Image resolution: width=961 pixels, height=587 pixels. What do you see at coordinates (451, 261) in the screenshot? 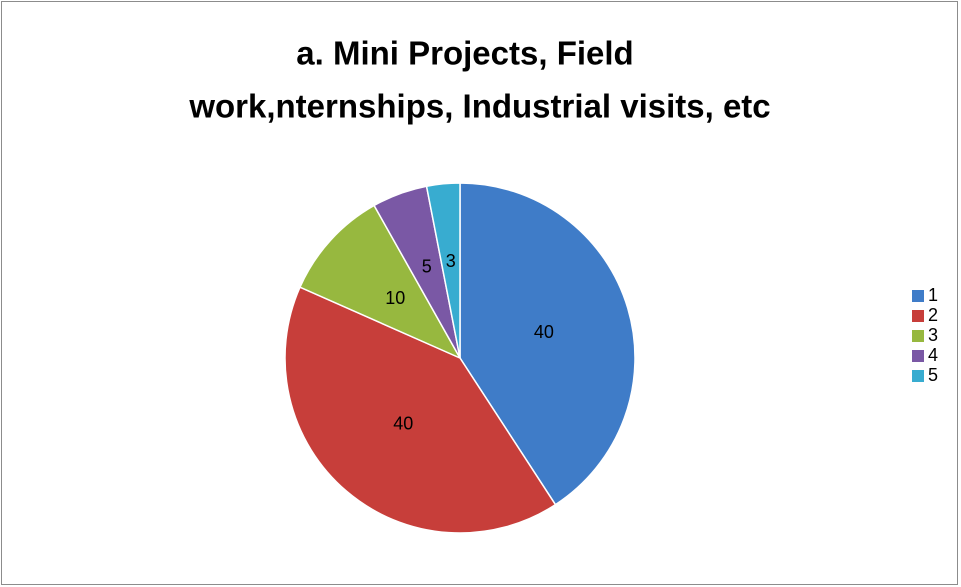
I see `data-label: 3` at bounding box center [451, 261].